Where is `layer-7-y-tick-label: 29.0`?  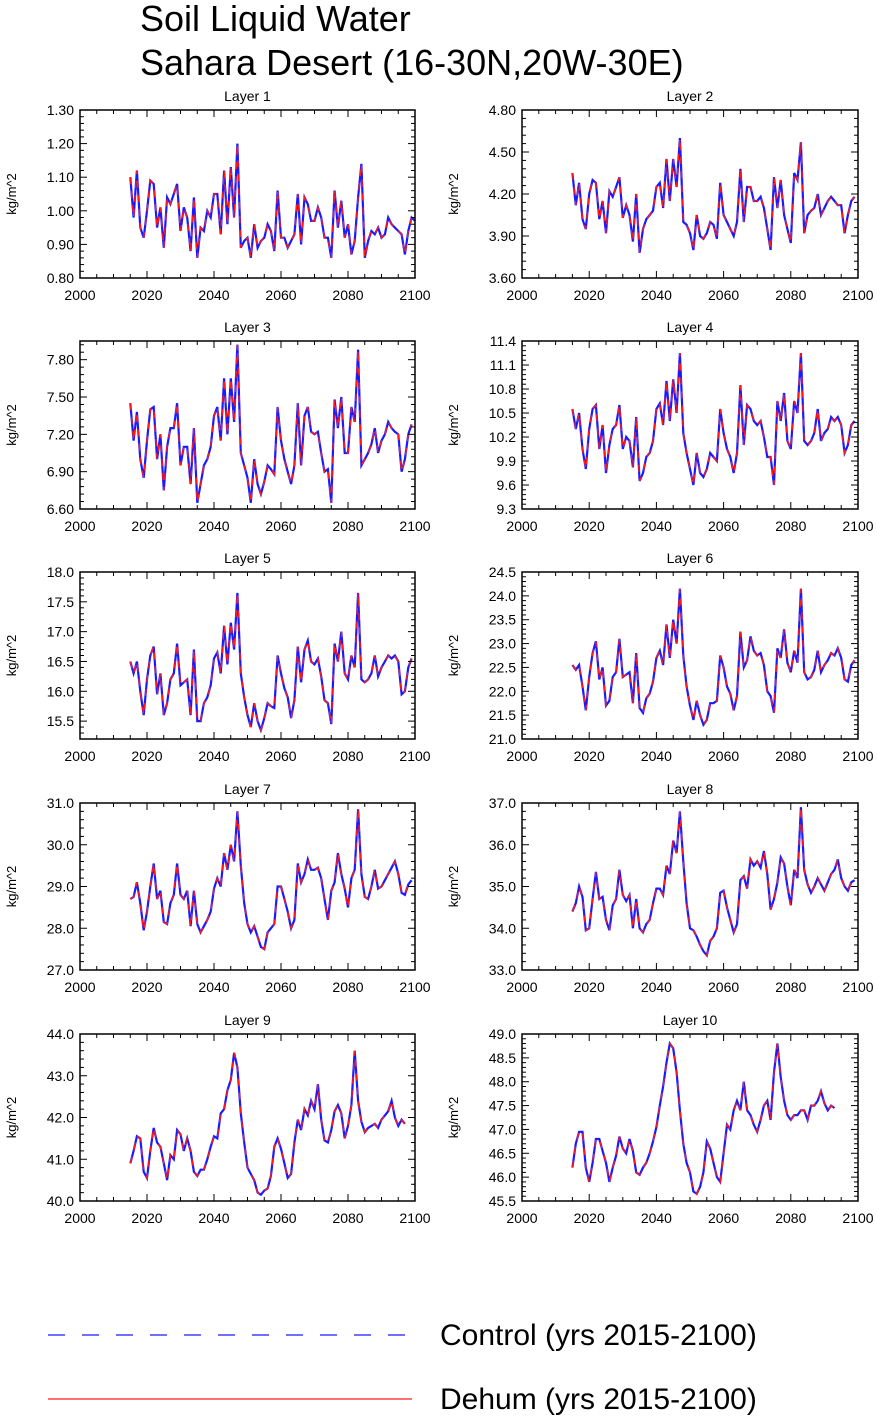
layer-7-y-tick-label: 29.0 is located at coordinates (60, 887).